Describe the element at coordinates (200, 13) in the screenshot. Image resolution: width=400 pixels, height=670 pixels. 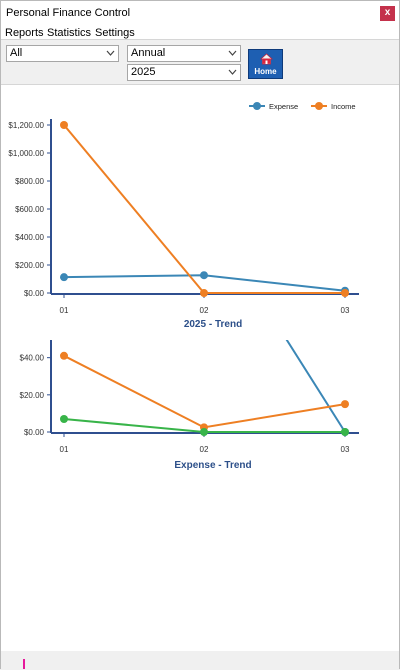
I see `title-bar: Personal Finance Control x` at that location.